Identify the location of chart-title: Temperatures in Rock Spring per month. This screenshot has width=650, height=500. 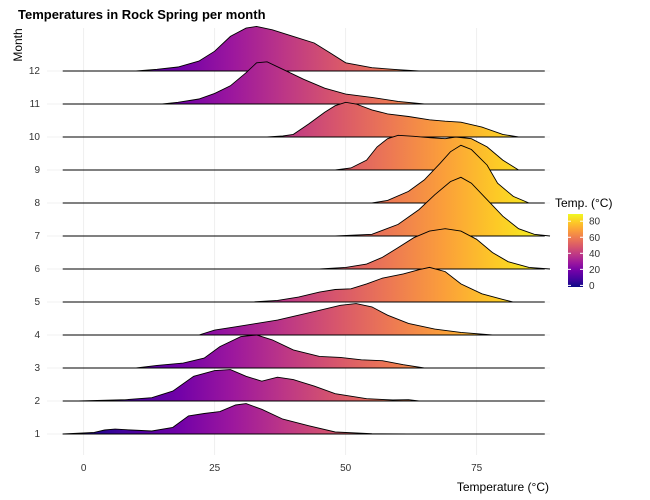
(142, 14).